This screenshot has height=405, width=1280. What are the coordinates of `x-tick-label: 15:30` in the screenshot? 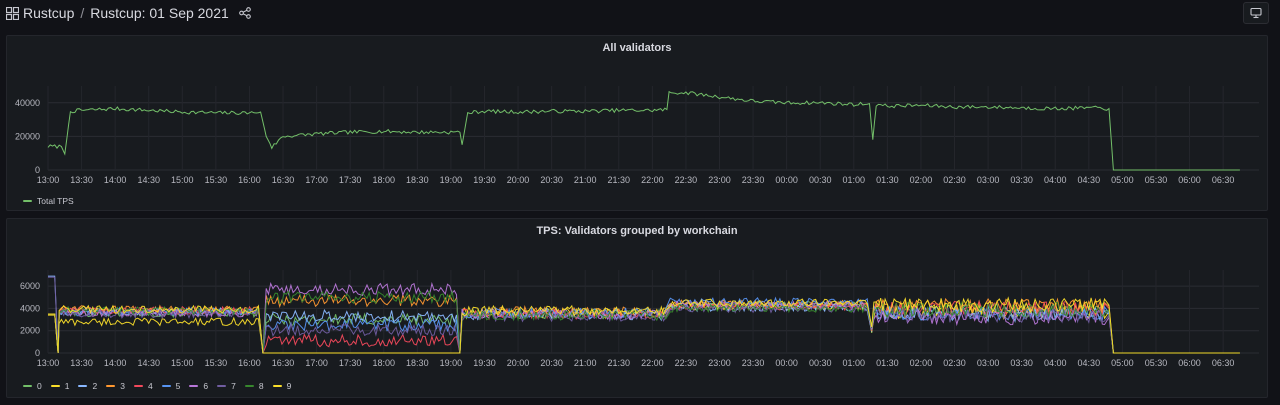 It's located at (216, 363).